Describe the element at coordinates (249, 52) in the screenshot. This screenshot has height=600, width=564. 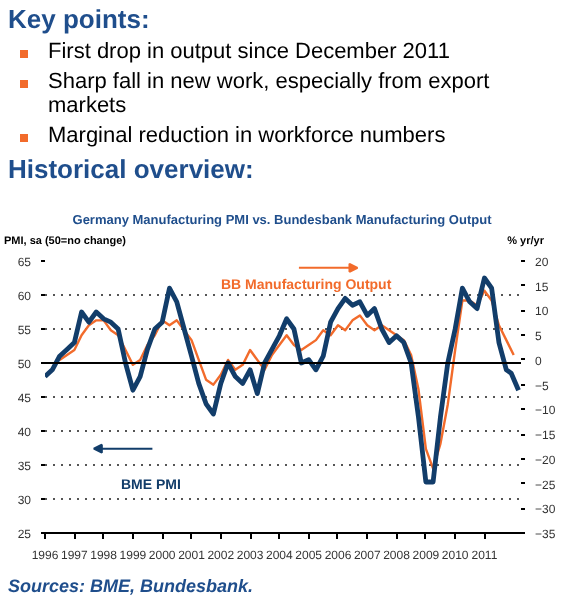
I see `text: First drop in output since December 2011` at that location.